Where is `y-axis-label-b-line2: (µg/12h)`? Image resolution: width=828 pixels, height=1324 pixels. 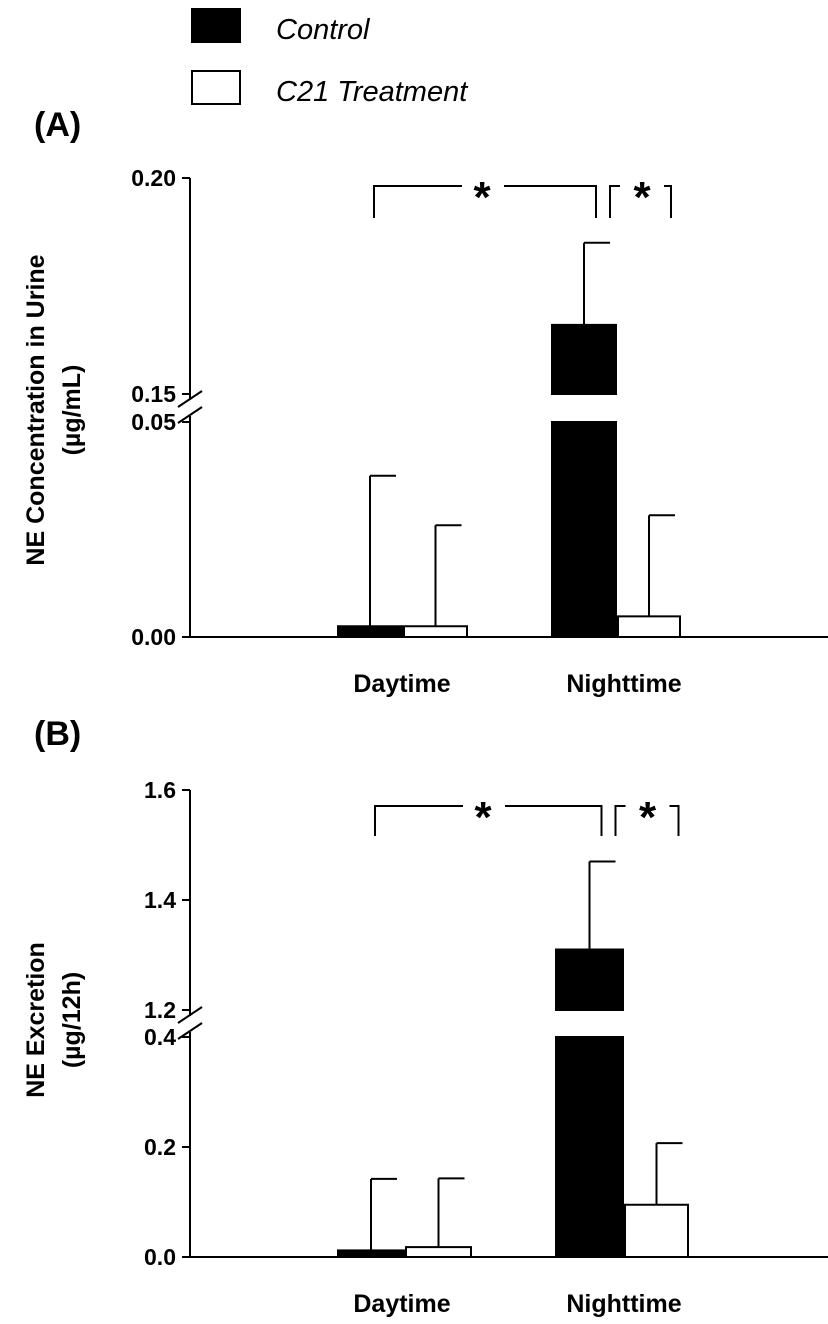 y-axis-label-b-line2: (µg/12h) is located at coordinates (72, 1020).